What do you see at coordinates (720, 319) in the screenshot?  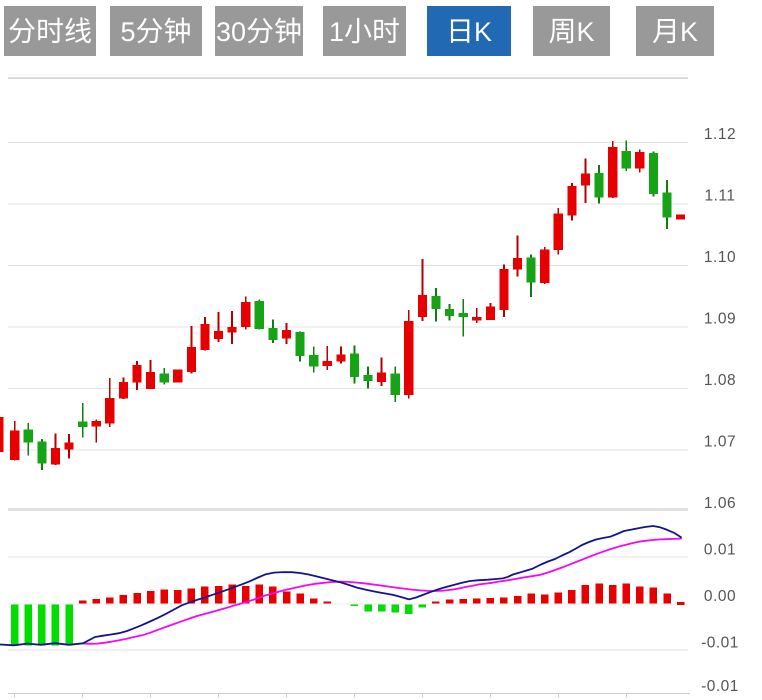 I see `svg-text: 1.09` at bounding box center [720, 319].